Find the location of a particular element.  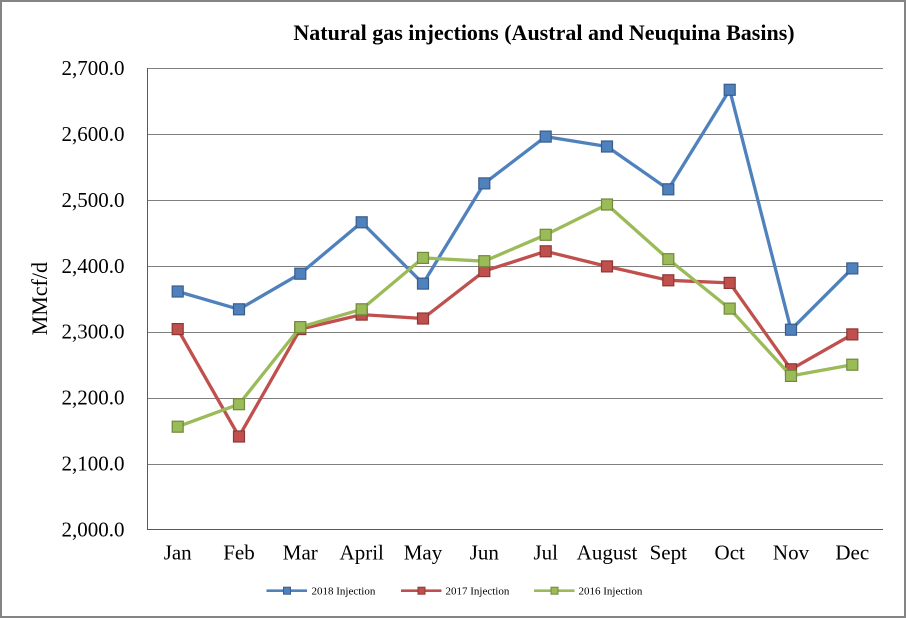

svg-text: 2,400.0 is located at coordinates (93, 266).